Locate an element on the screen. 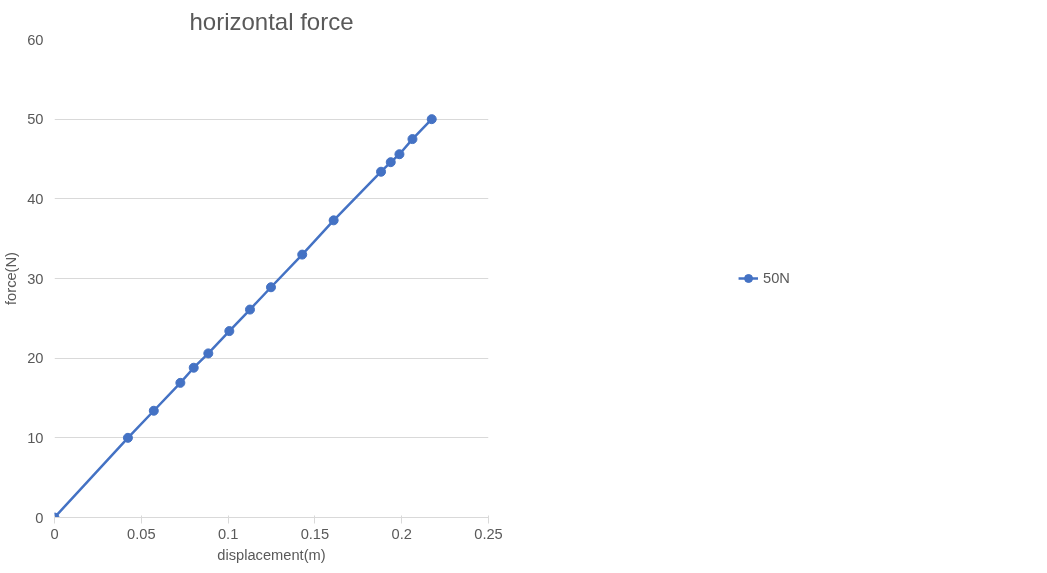 The image size is (1047, 573). y-tick-label: 40 is located at coordinates (35, 198).